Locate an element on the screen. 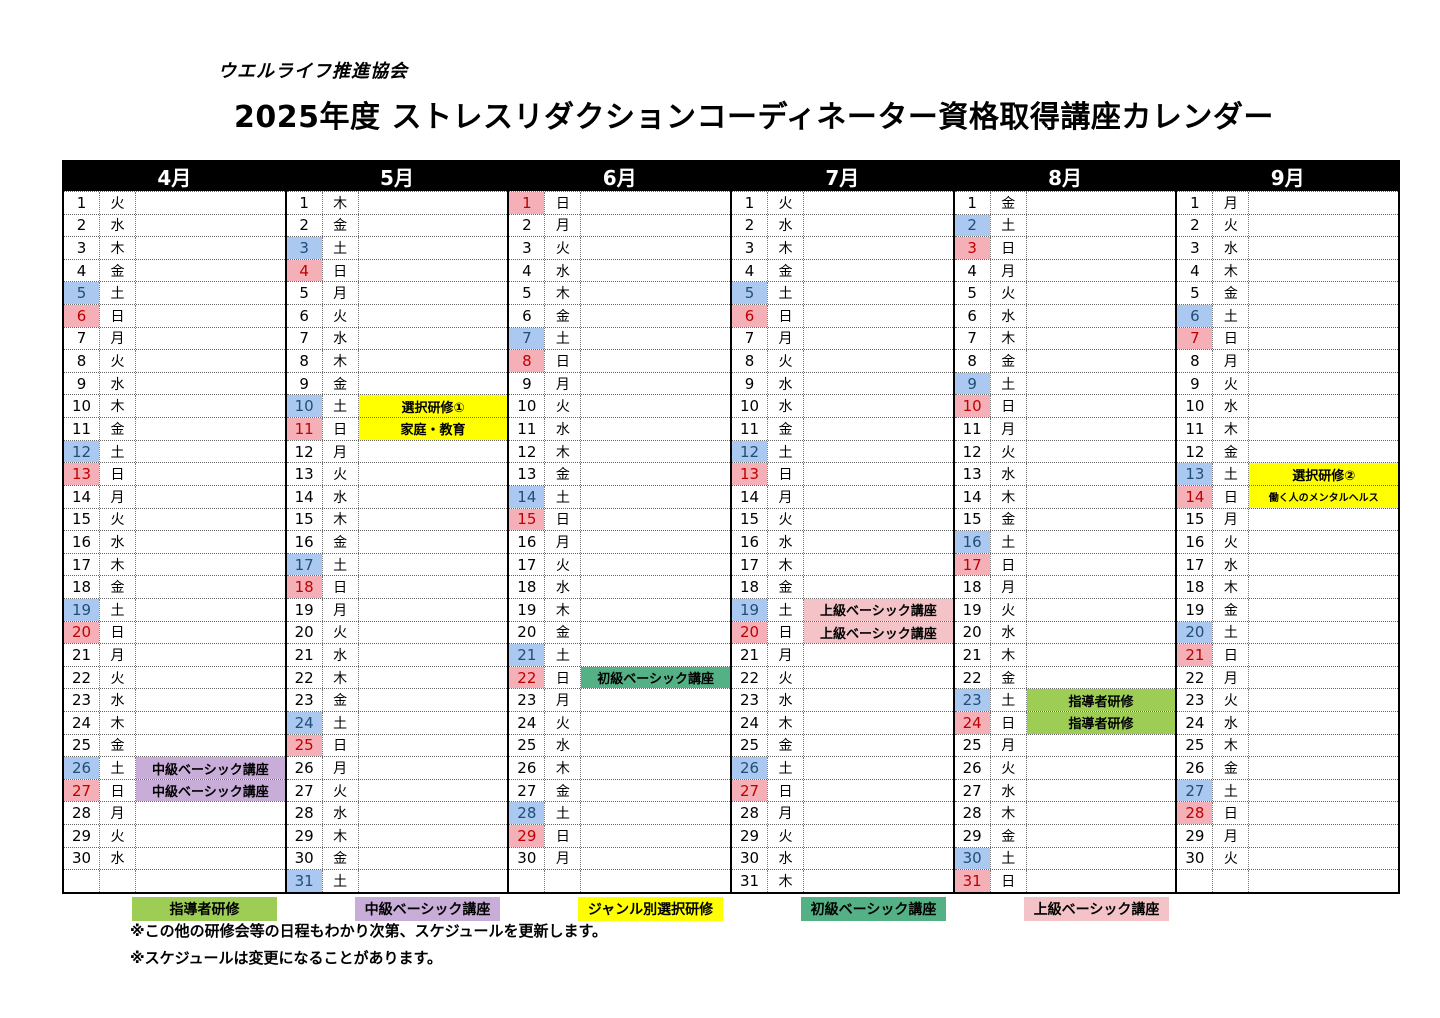 The image size is (1440, 1018). calendar-row: 31 日 is located at coordinates (1065, 880).